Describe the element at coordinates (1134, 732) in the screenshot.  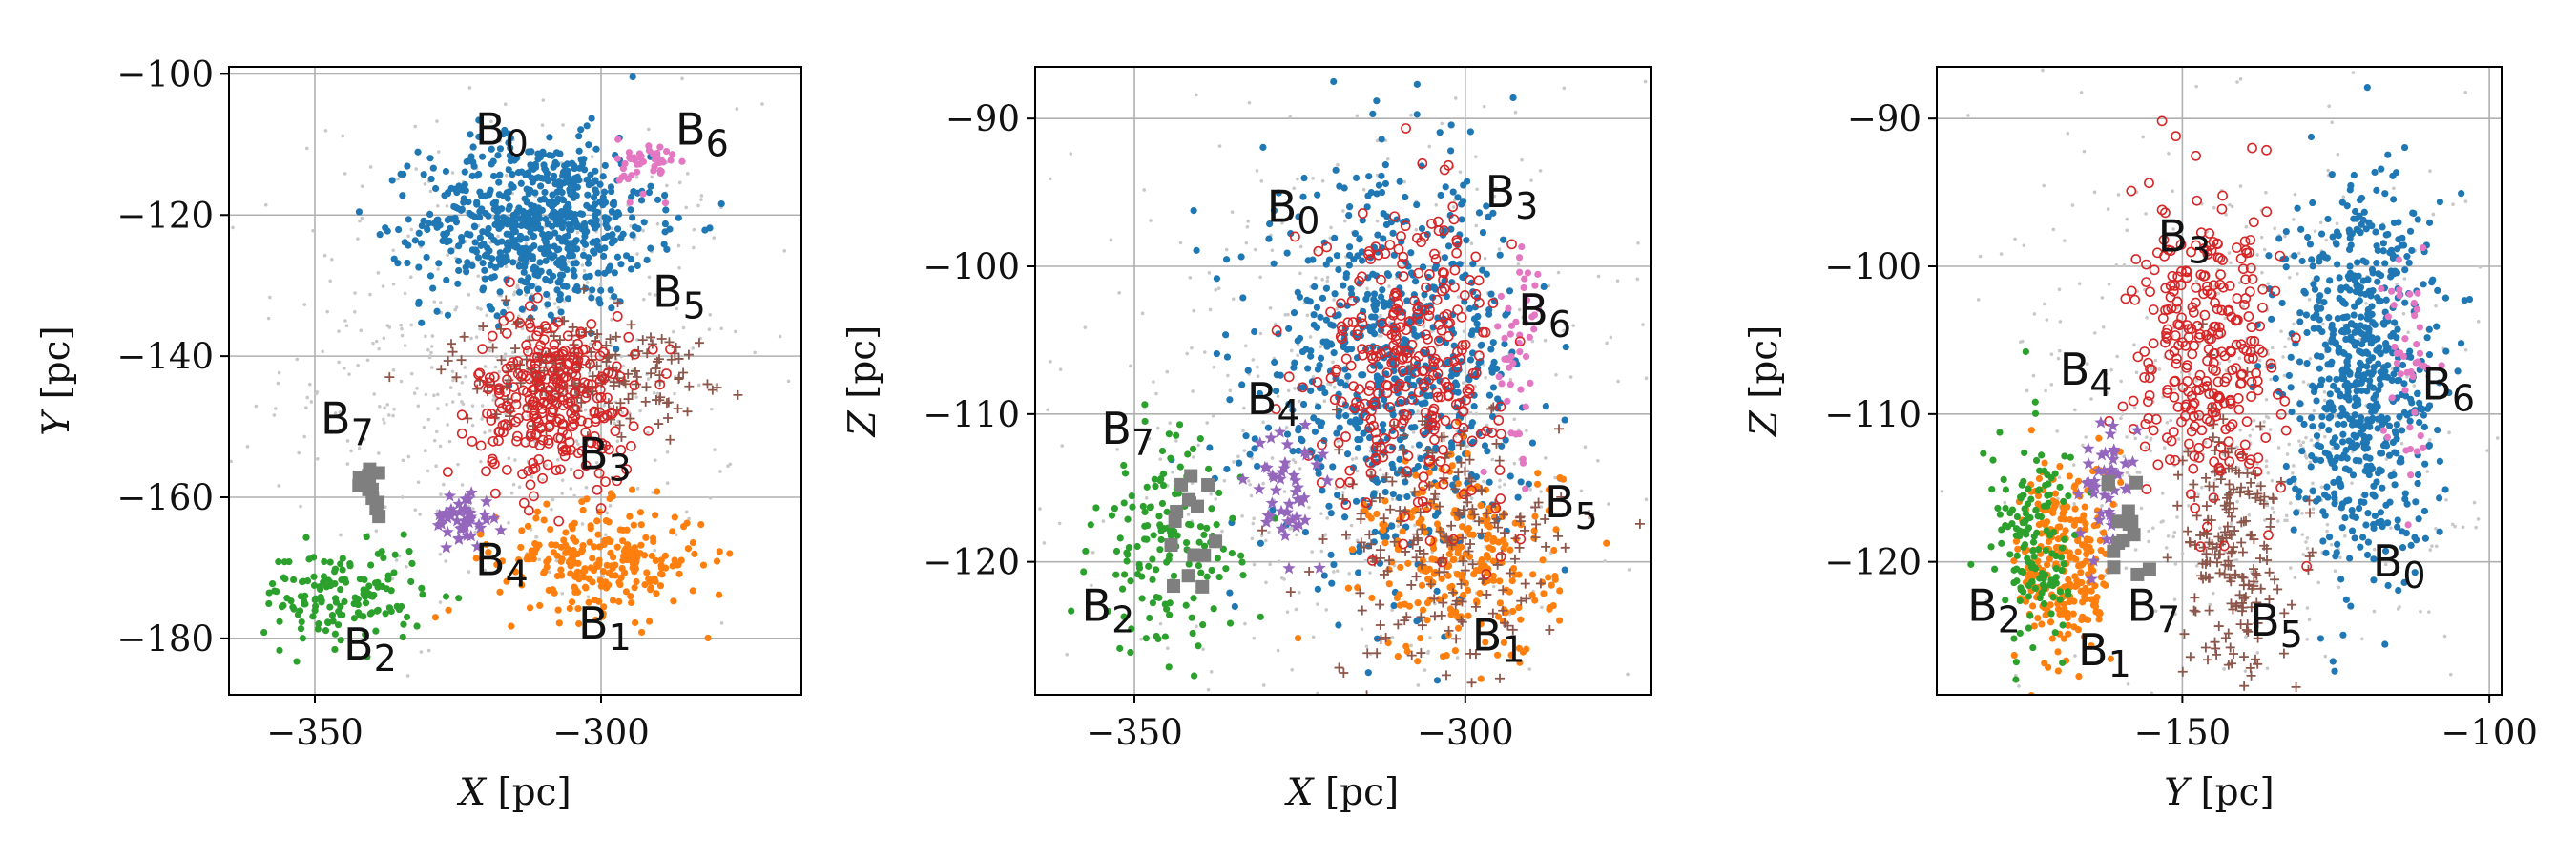
I see `x-tick-label: −350` at that location.